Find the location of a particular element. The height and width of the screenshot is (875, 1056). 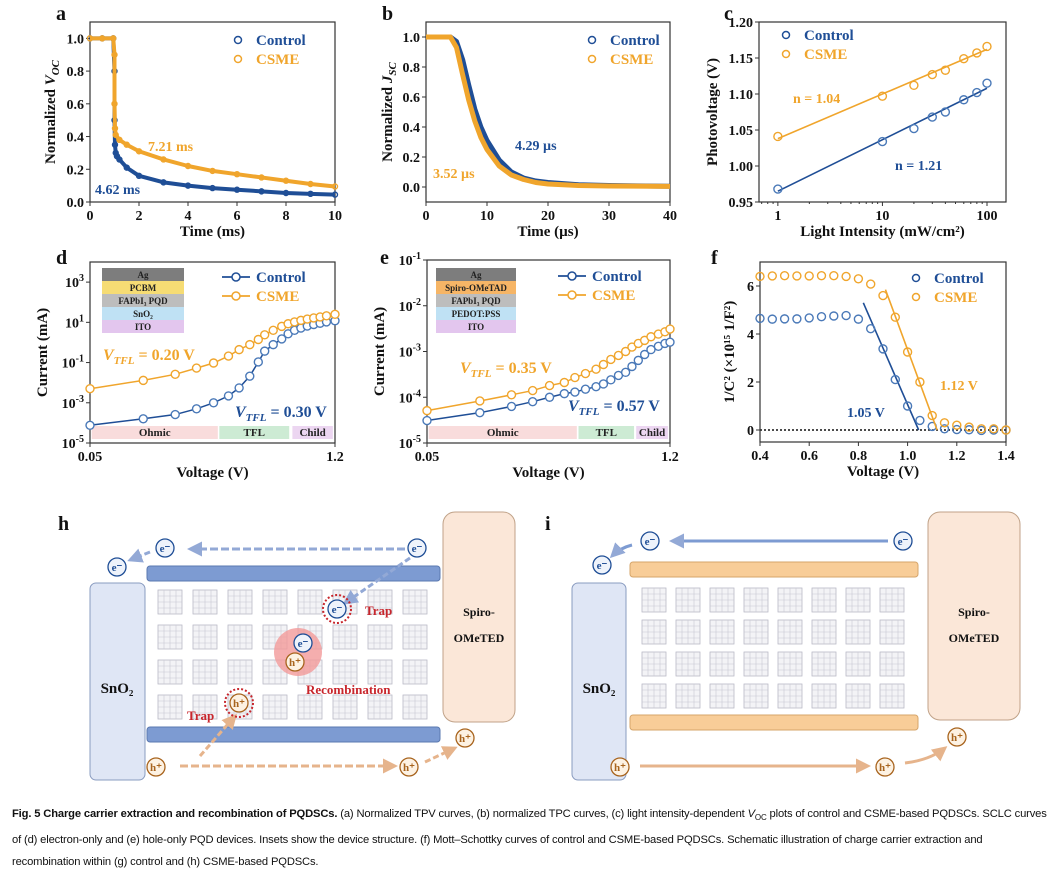

y-tick-exponent: 3 is located at coordinates (81, 278).